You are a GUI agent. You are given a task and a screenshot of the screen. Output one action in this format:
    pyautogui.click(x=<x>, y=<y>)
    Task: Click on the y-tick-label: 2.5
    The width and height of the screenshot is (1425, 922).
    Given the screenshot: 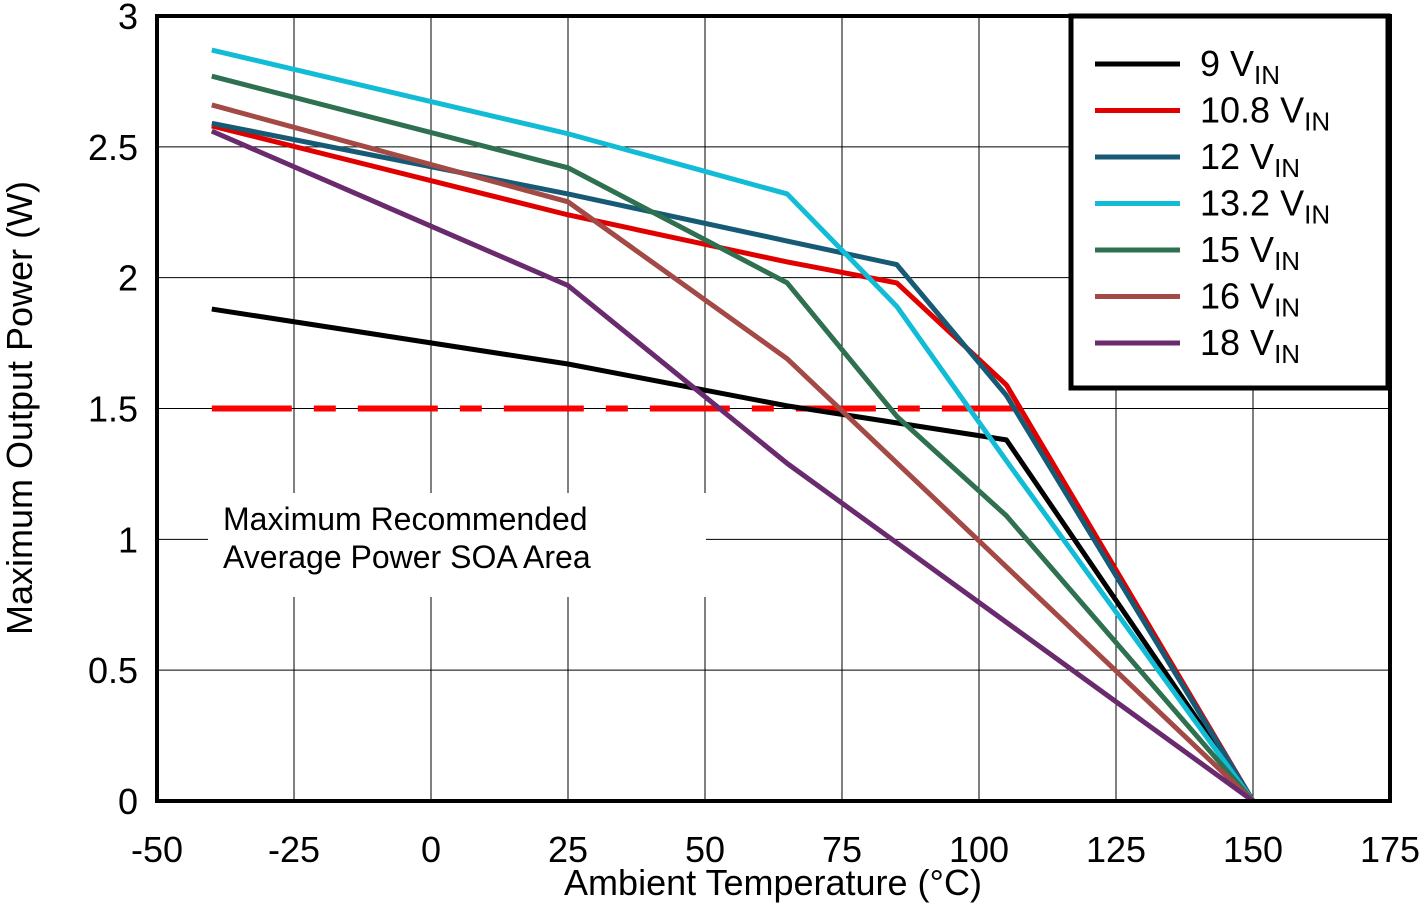 What is the action you would take?
    pyautogui.click(x=113, y=147)
    